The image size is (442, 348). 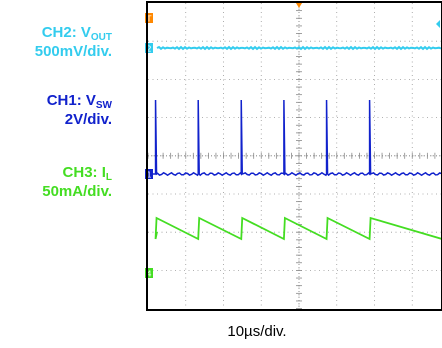 I want to click on ch1-label: CH1: VSW 2V/div., so click(x=79, y=110).